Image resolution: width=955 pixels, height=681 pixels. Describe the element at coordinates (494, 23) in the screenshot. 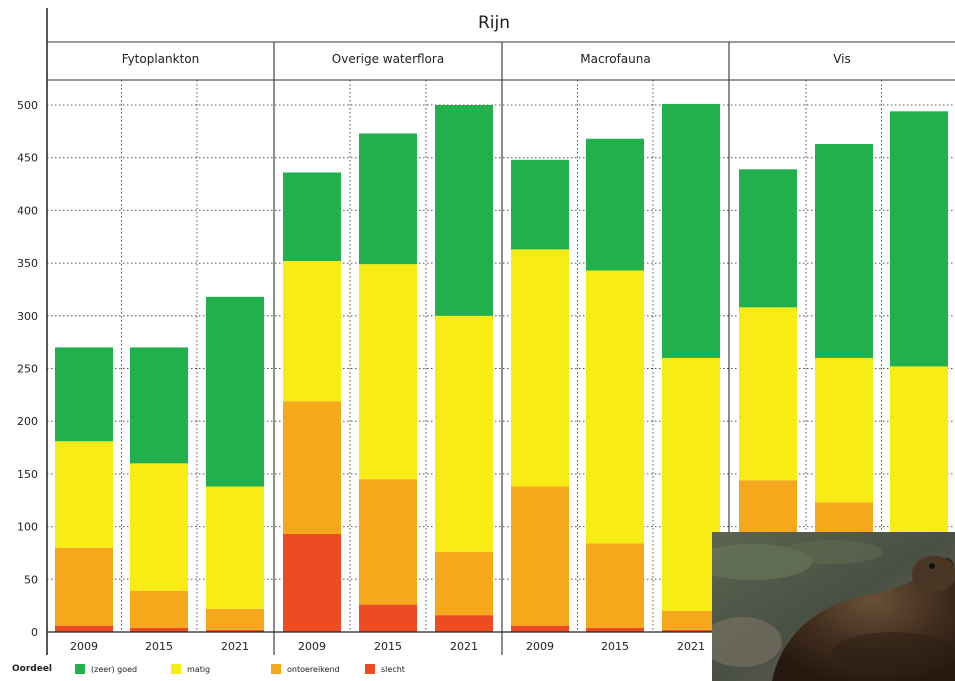

I see `chart-title: Rijn` at that location.